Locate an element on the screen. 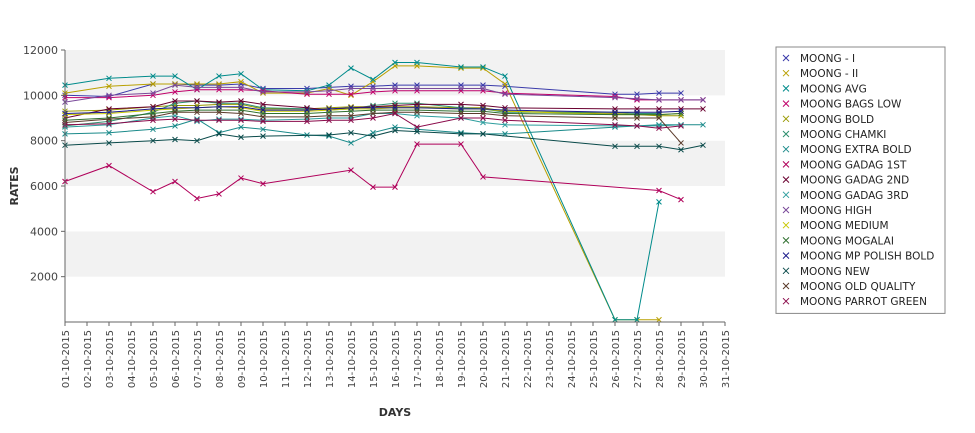 Image resolution: width=975 pixels, height=433 pixels. legend-label: MOONG AVG is located at coordinates (833, 89).